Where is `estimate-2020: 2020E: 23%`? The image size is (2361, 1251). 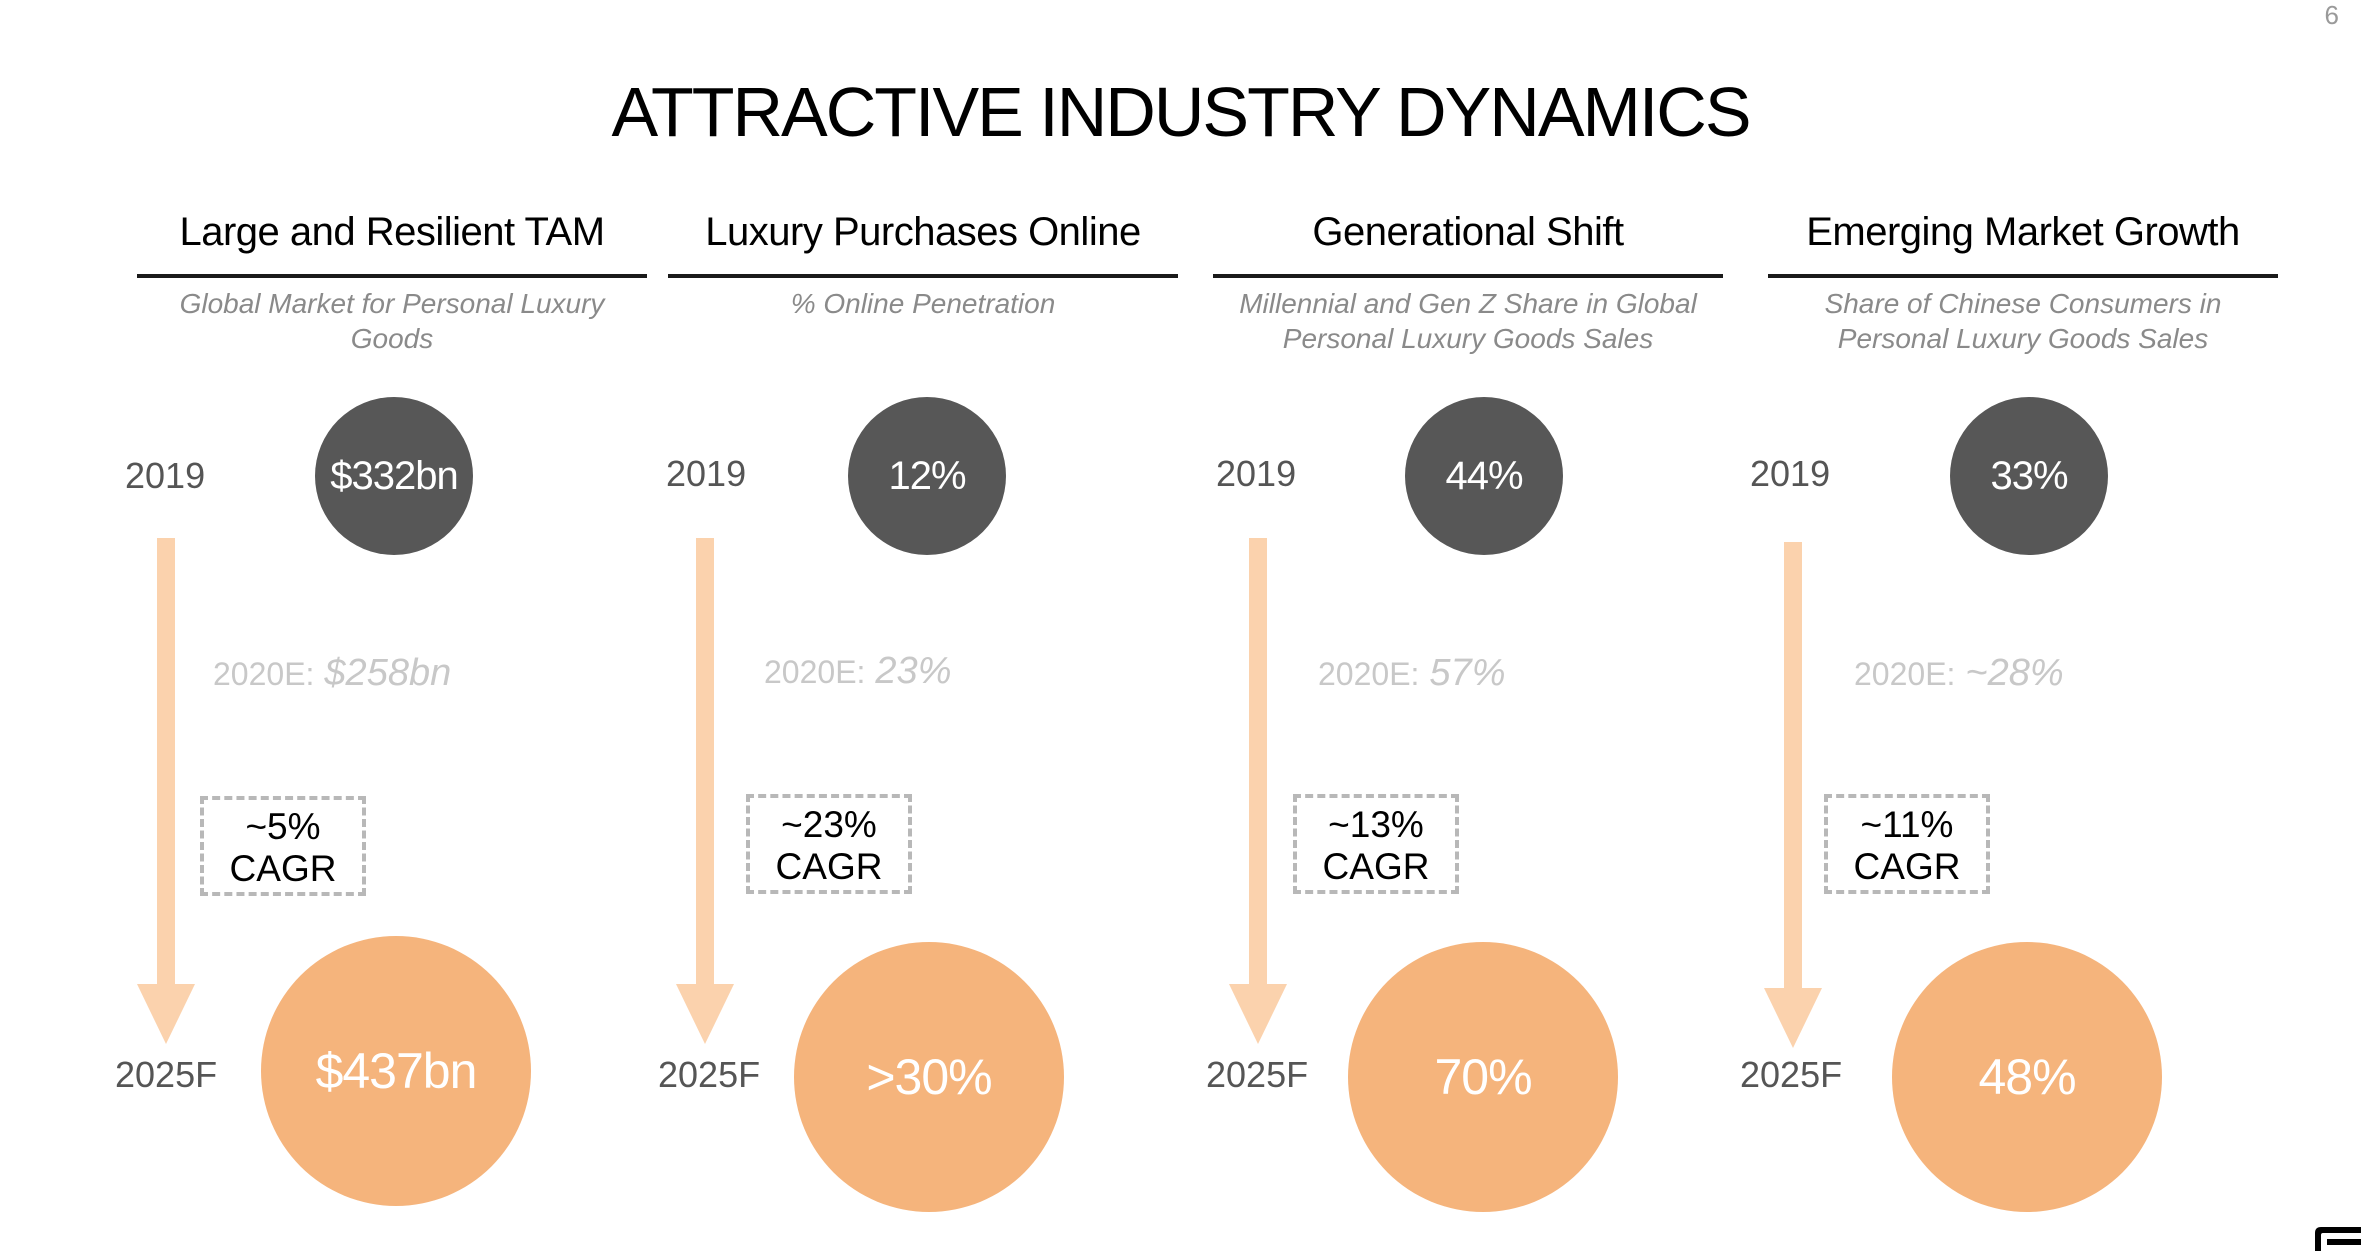 estimate-2020: 2020E: 23% is located at coordinates (857, 671).